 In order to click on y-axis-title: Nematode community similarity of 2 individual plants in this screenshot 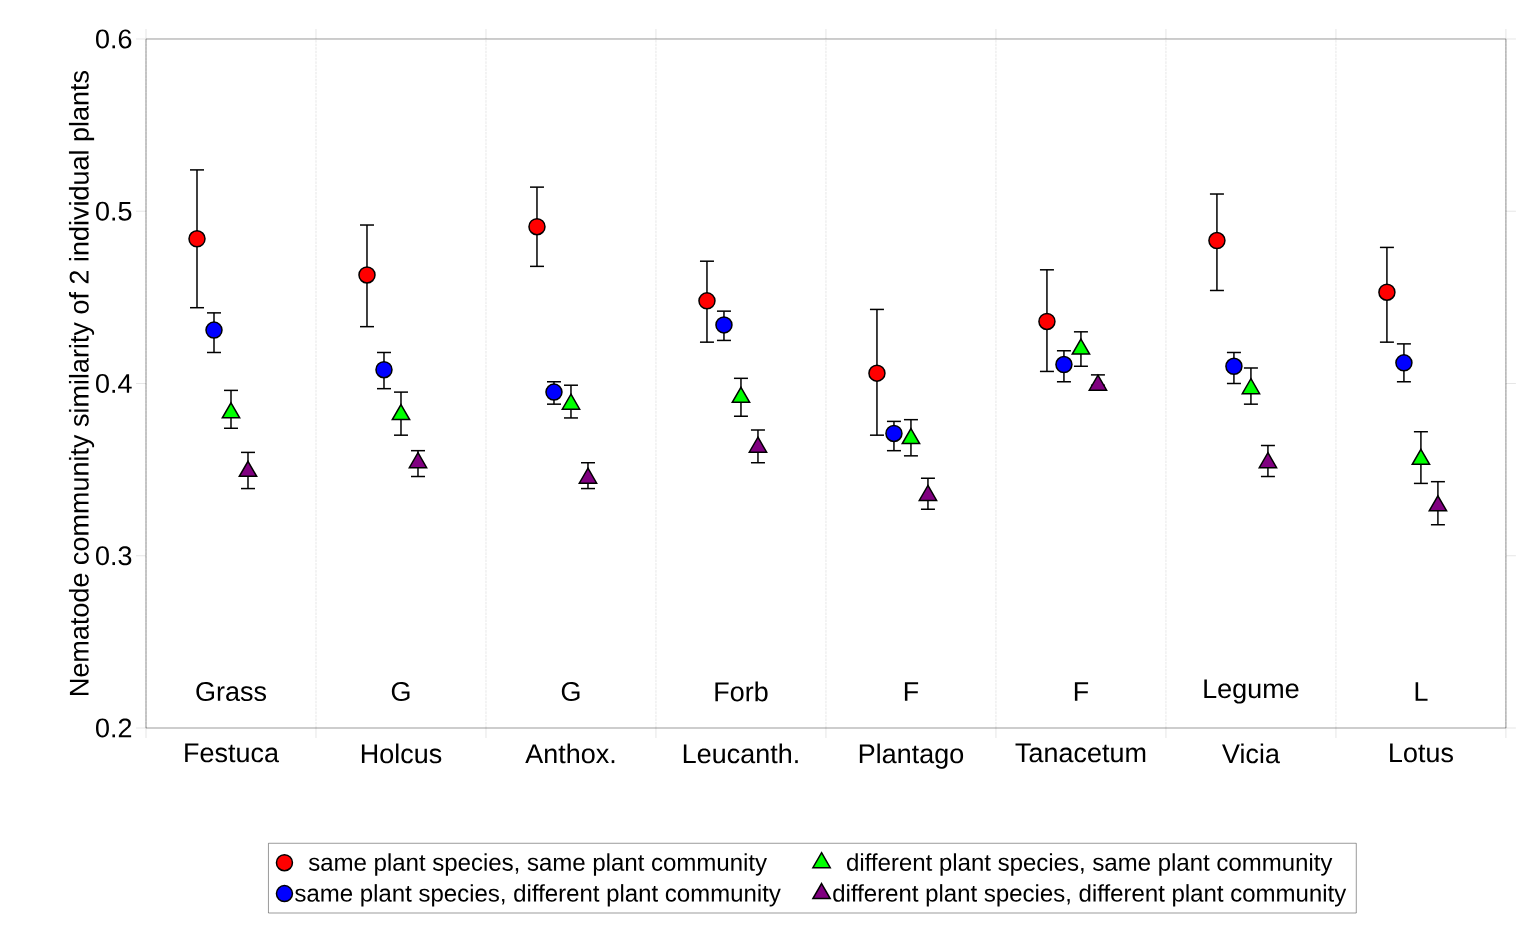, I will do `click(81, 382)`.